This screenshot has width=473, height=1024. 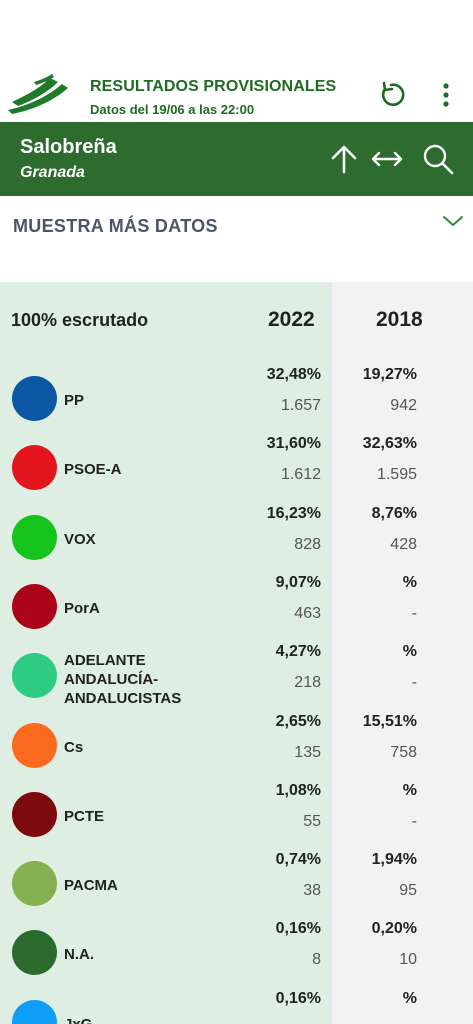 What do you see at coordinates (236, 952) in the screenshot?
I see `party-row: N.A. 0,16% 8 0,20% 10` at bounding box center [236, 952].